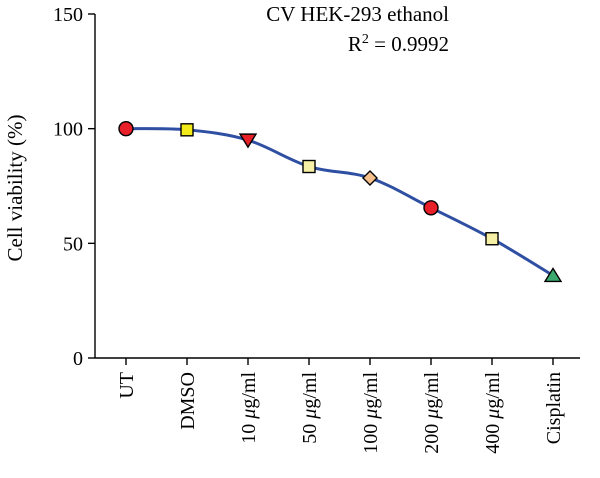  I want to click on x-tick-label: 200 μg/ml, so click(432, 413).